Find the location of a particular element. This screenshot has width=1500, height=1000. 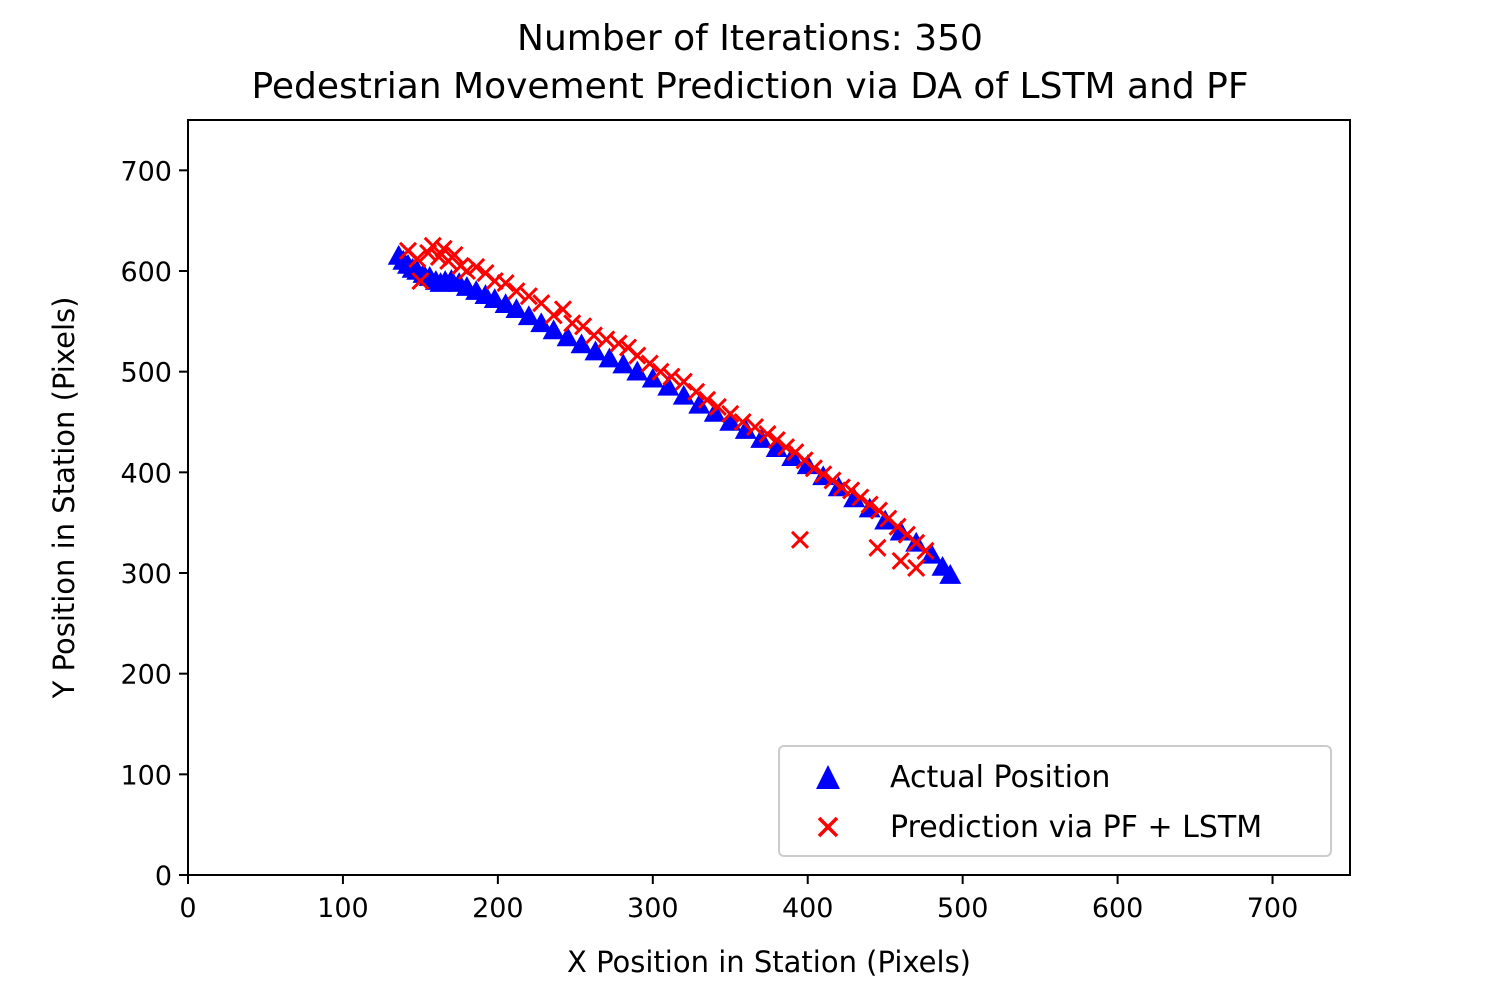

triangle-marker-icon is located at coordinates (828, 777).